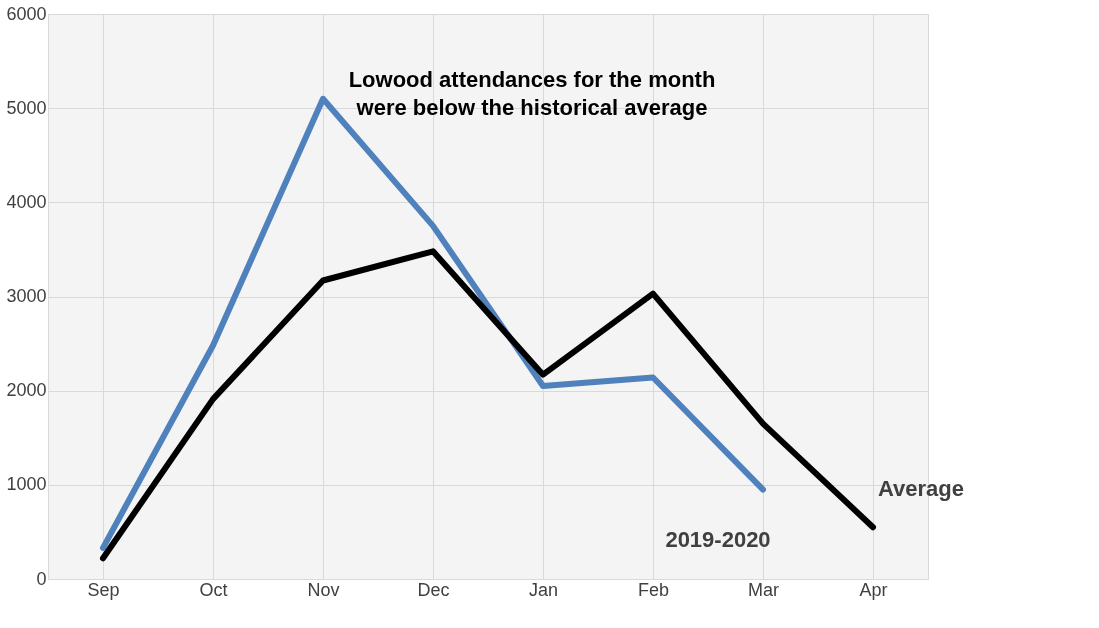 This screenshot has width=1099, height=628. Describe the element at coordinates (543, 589) in the screenshot. I see `x-tick-label: Jan` at that location.